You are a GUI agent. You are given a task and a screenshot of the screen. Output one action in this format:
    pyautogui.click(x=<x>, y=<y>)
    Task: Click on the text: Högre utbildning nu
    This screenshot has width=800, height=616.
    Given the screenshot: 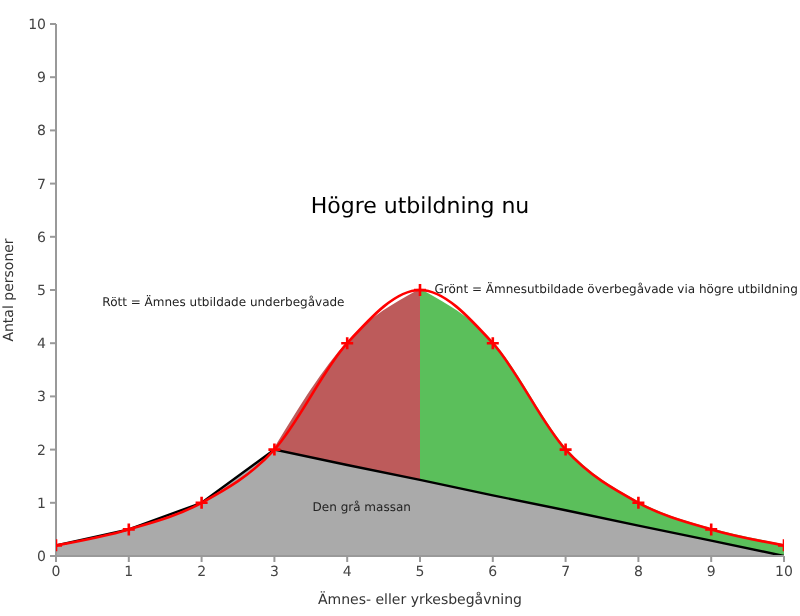 What is the action you would take?
    pyautogui.click(x=420, y=205)
    